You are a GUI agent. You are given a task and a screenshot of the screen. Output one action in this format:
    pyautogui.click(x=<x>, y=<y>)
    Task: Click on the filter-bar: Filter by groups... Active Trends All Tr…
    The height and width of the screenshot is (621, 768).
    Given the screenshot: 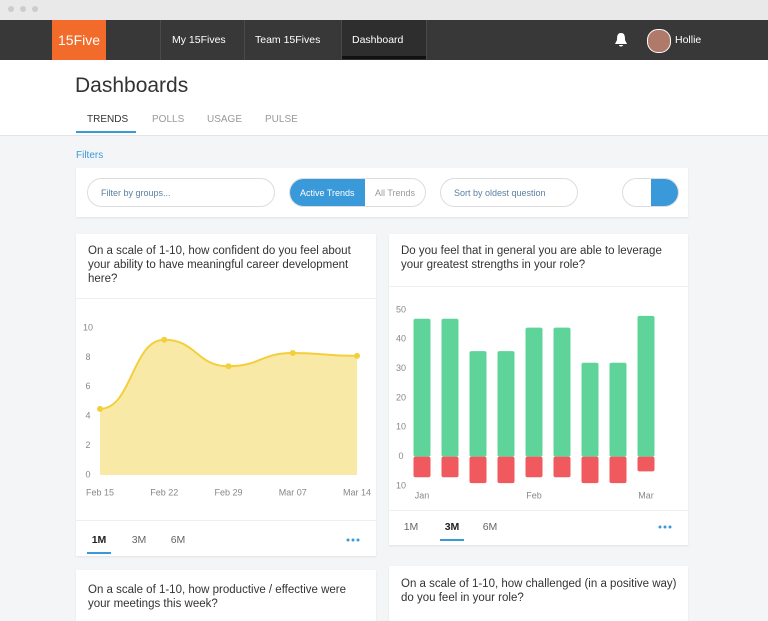 What is the action you would take?
    pyautogui.click(x=382, y=192)
    